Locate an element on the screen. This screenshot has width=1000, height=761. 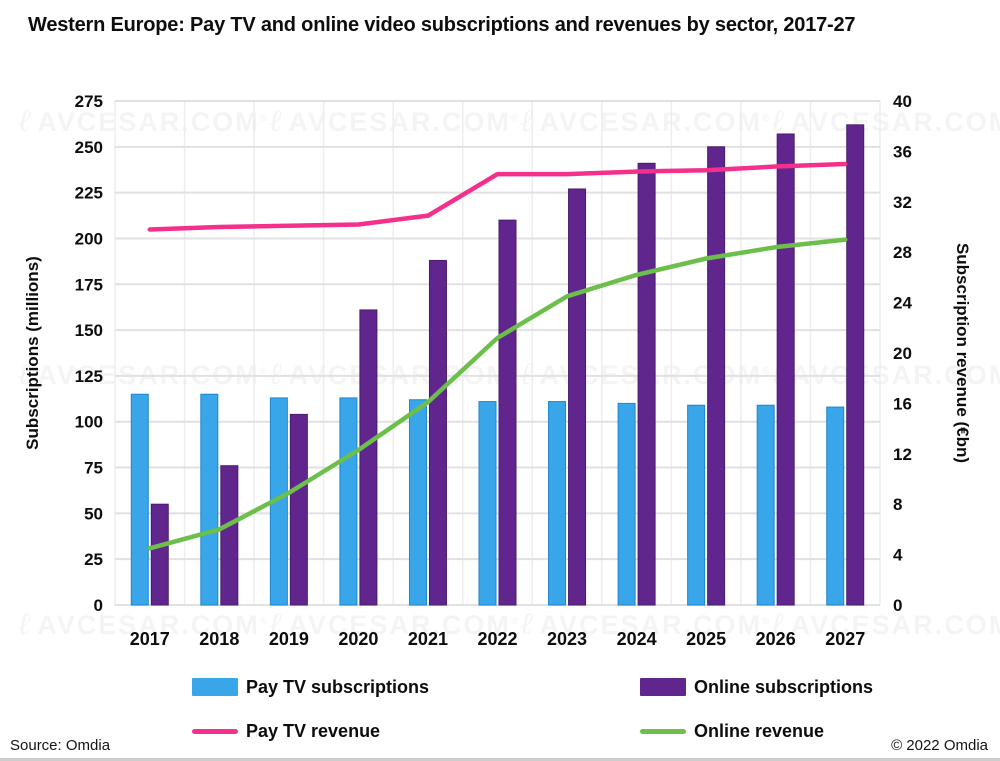
bar-online-subscriptions-2023 is located at coordinates (577, 397).